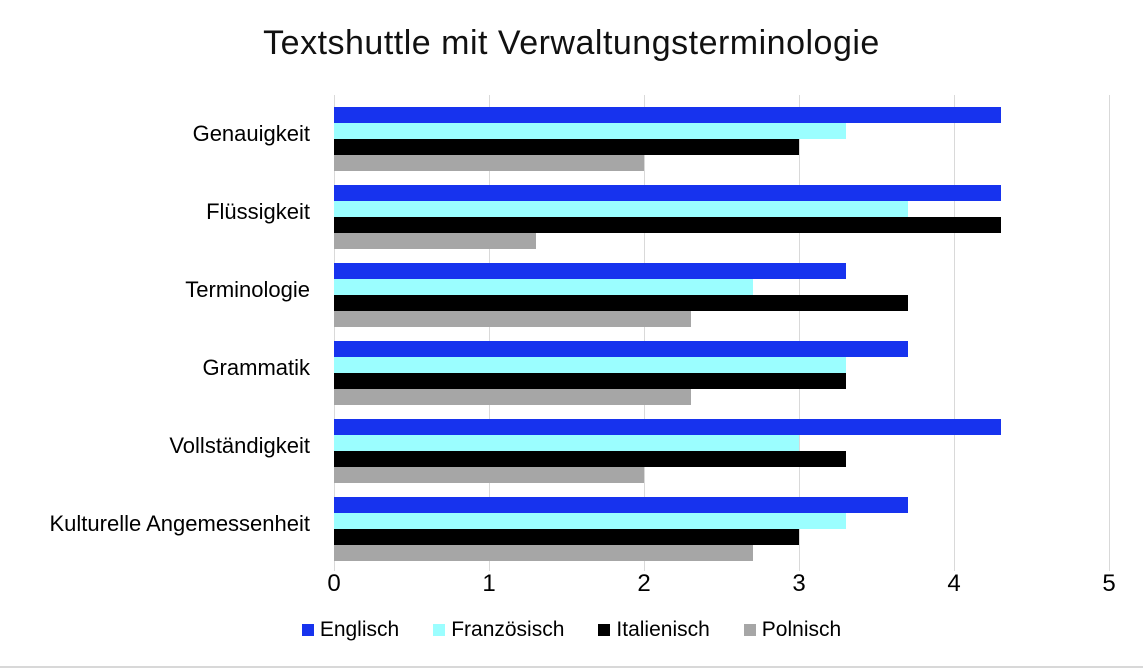 The width and height of the screenshot is (1143, 669). What do you see at coordinates (435, 241) in the screenshot?
I see `bar-polnisch-flüssigkeit` at bounding box center [435, 241].